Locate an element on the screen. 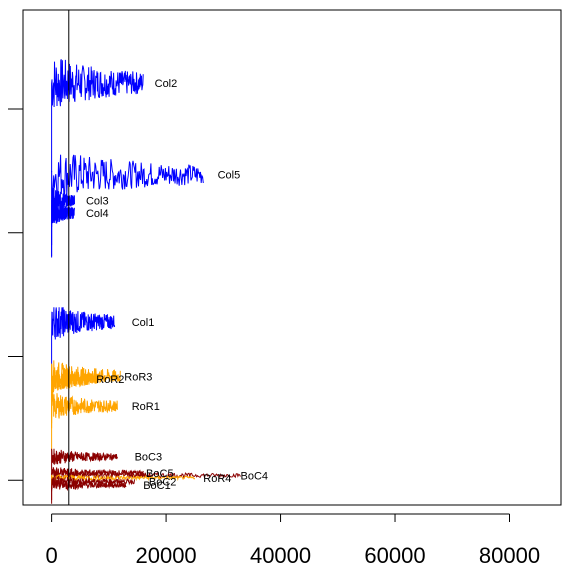 The width and height of the screenshot is (562, 569). series-label-ror2: RoR2 is located at coordinates (110, 380).